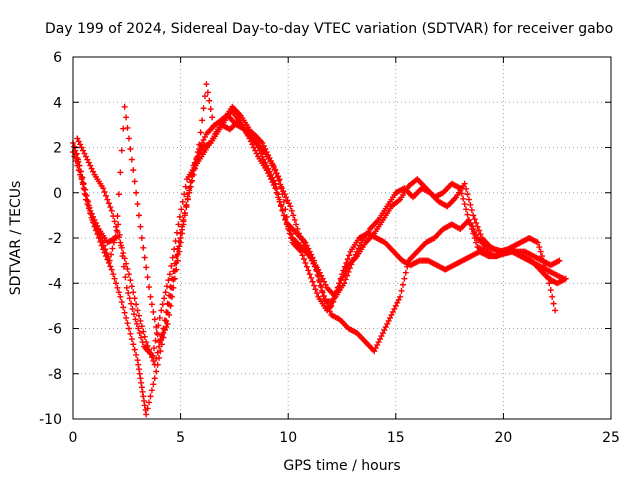 The height and width of the screenshot is (480, 640). Describe the element at coordinates (57, 149) in the screenshot. I see `y-tick-label: 2` at that location.